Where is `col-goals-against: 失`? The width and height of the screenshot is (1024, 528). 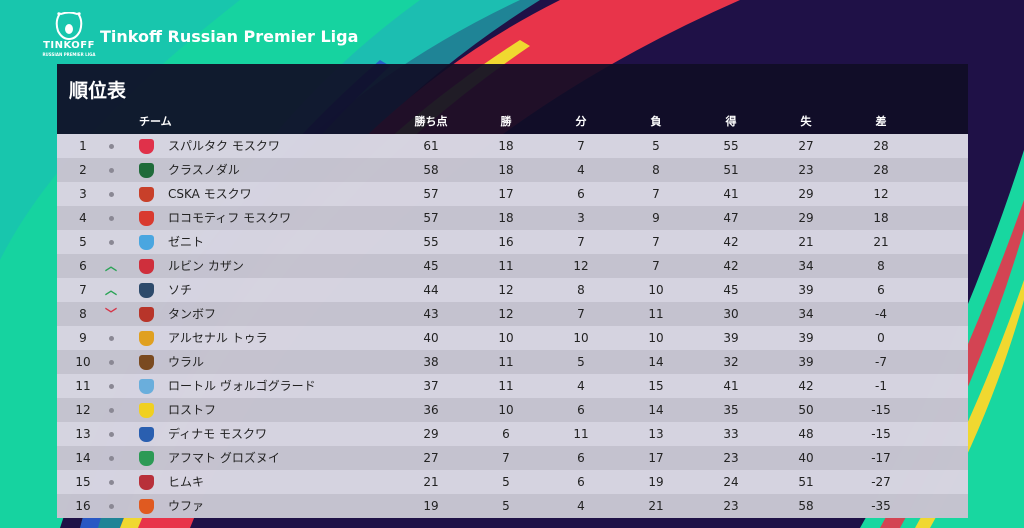 col-goals-against: 失 is located at coordinates (806, 121).